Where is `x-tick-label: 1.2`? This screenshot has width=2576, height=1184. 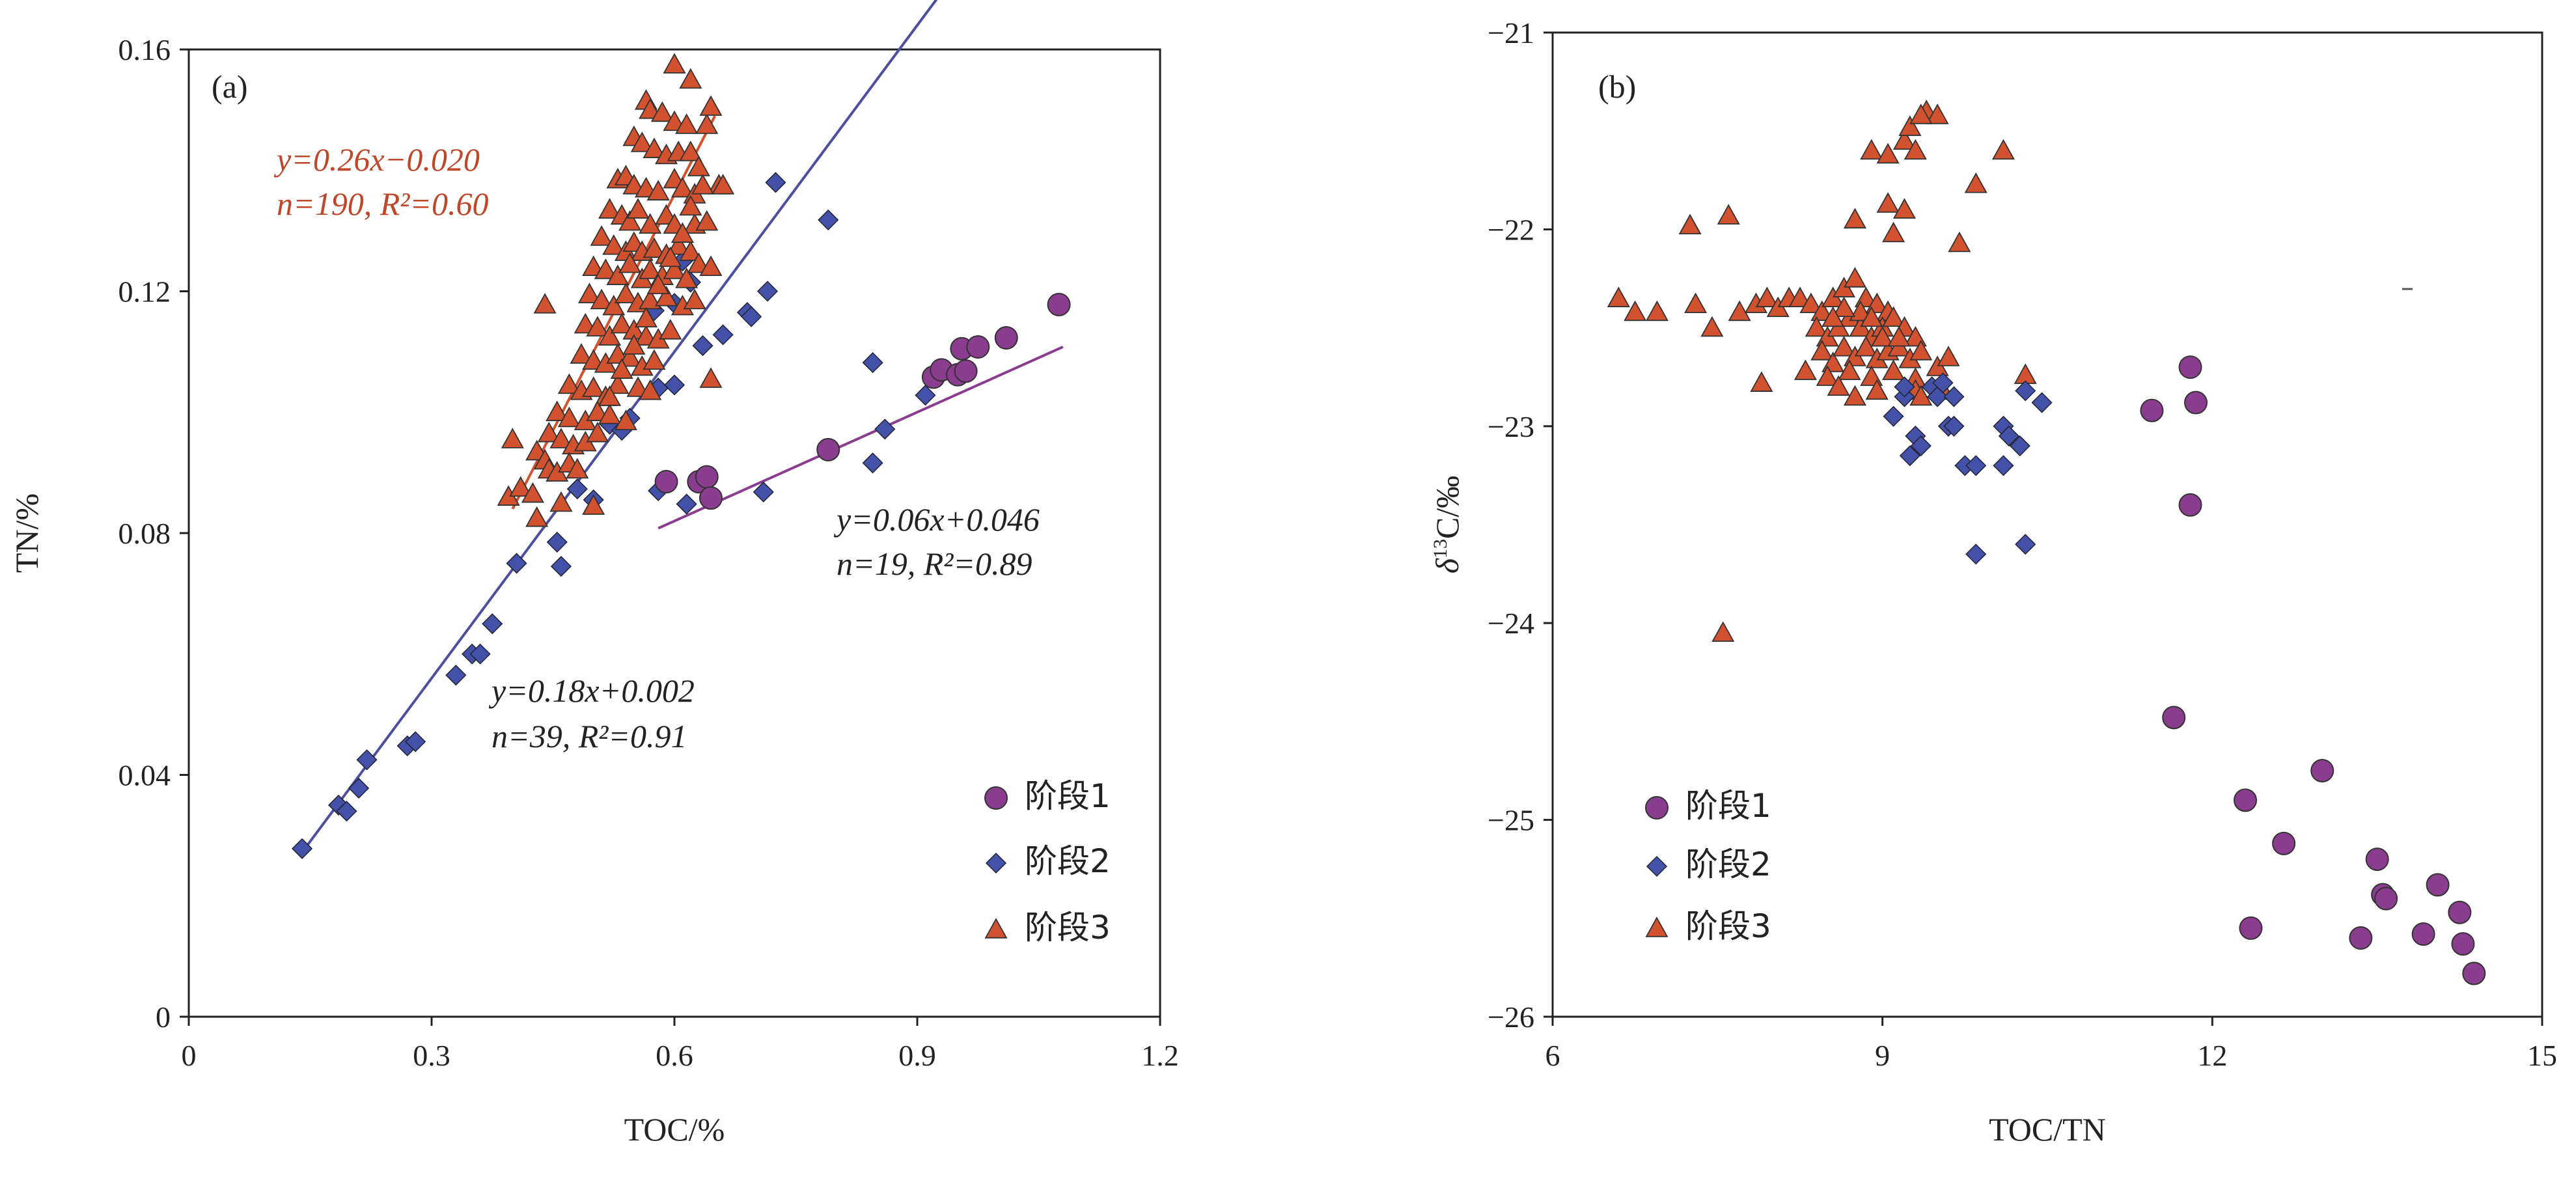
x-tick-label: 1.2 is located at coordinates (1160, 1055).